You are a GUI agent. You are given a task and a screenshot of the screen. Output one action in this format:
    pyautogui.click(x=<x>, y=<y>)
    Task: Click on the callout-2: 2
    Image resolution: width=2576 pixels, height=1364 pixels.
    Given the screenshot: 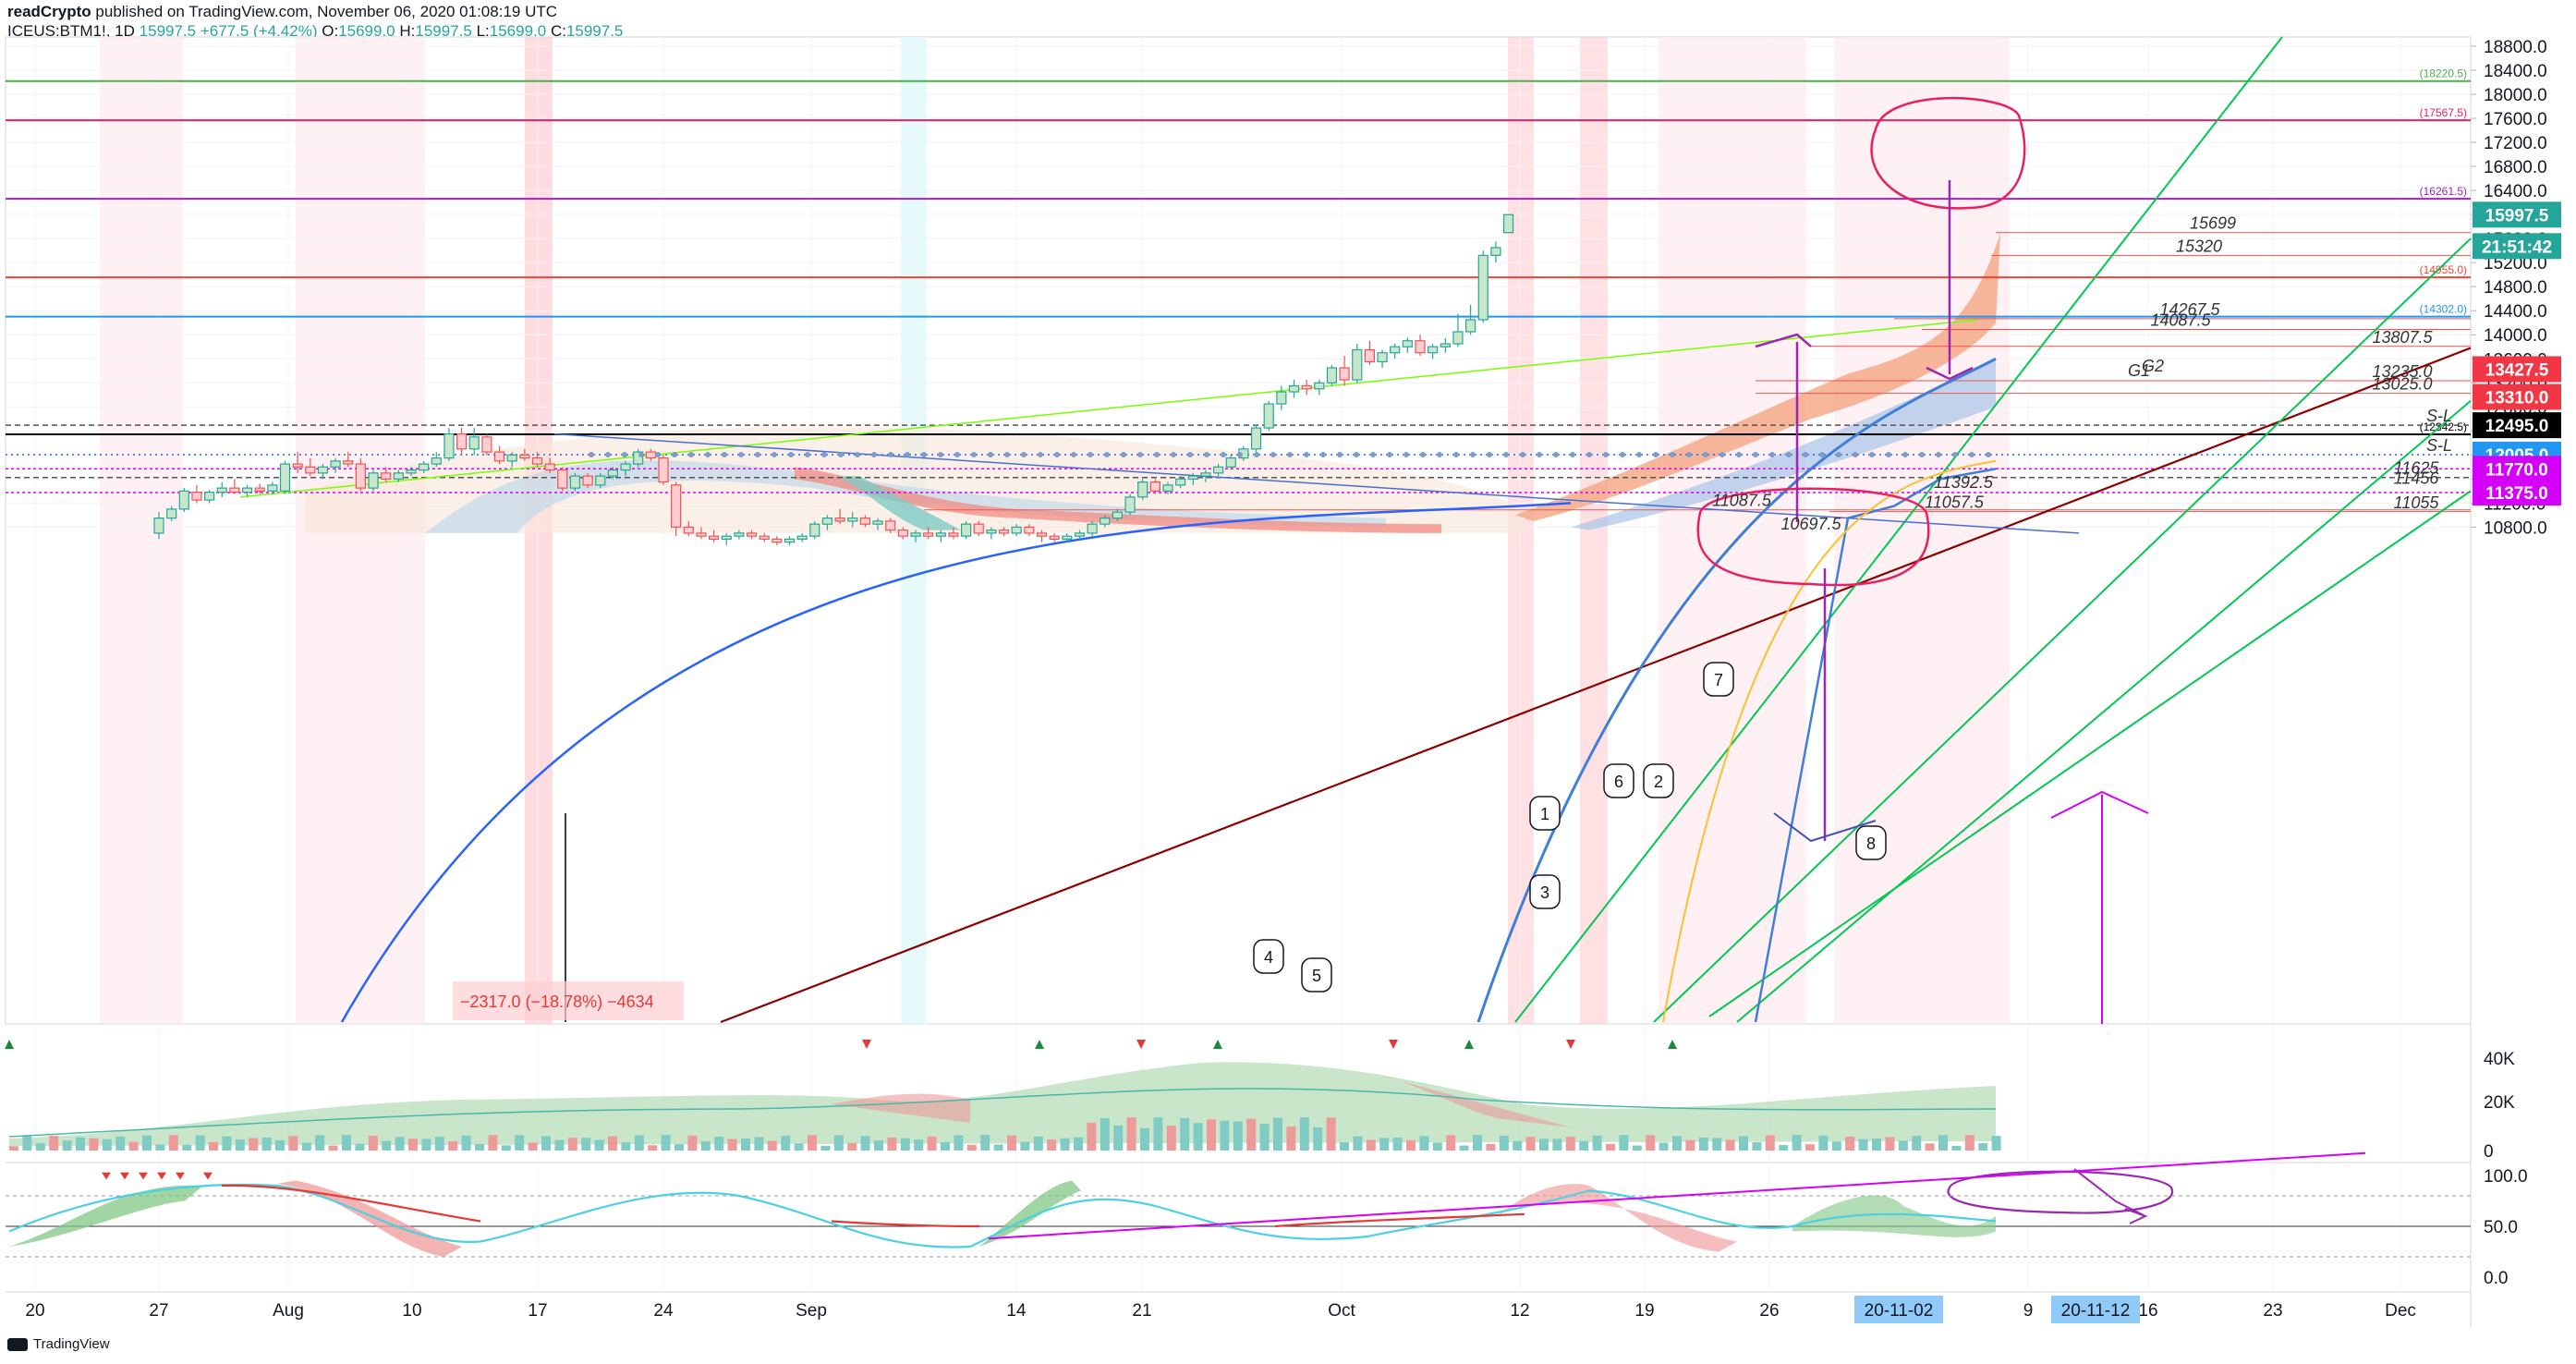 What is the action you would take?
    pyautogui.click(x=1658, y=780)
    